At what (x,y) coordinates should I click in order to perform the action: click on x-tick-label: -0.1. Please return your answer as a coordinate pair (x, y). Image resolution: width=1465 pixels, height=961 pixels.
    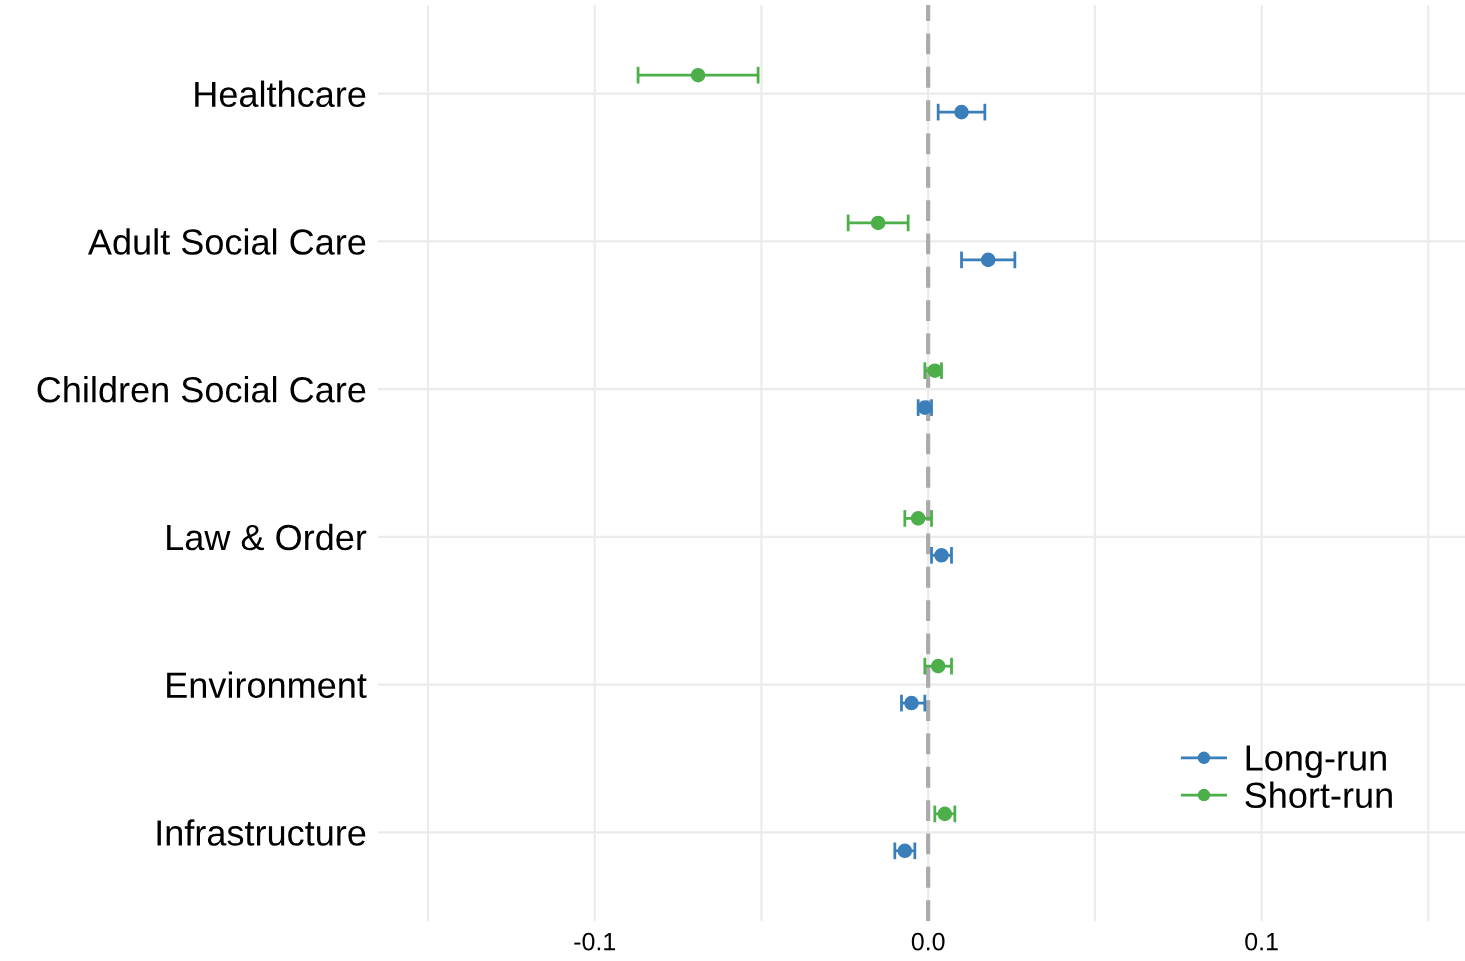
    Looking at the image, I should click on (595, 941).